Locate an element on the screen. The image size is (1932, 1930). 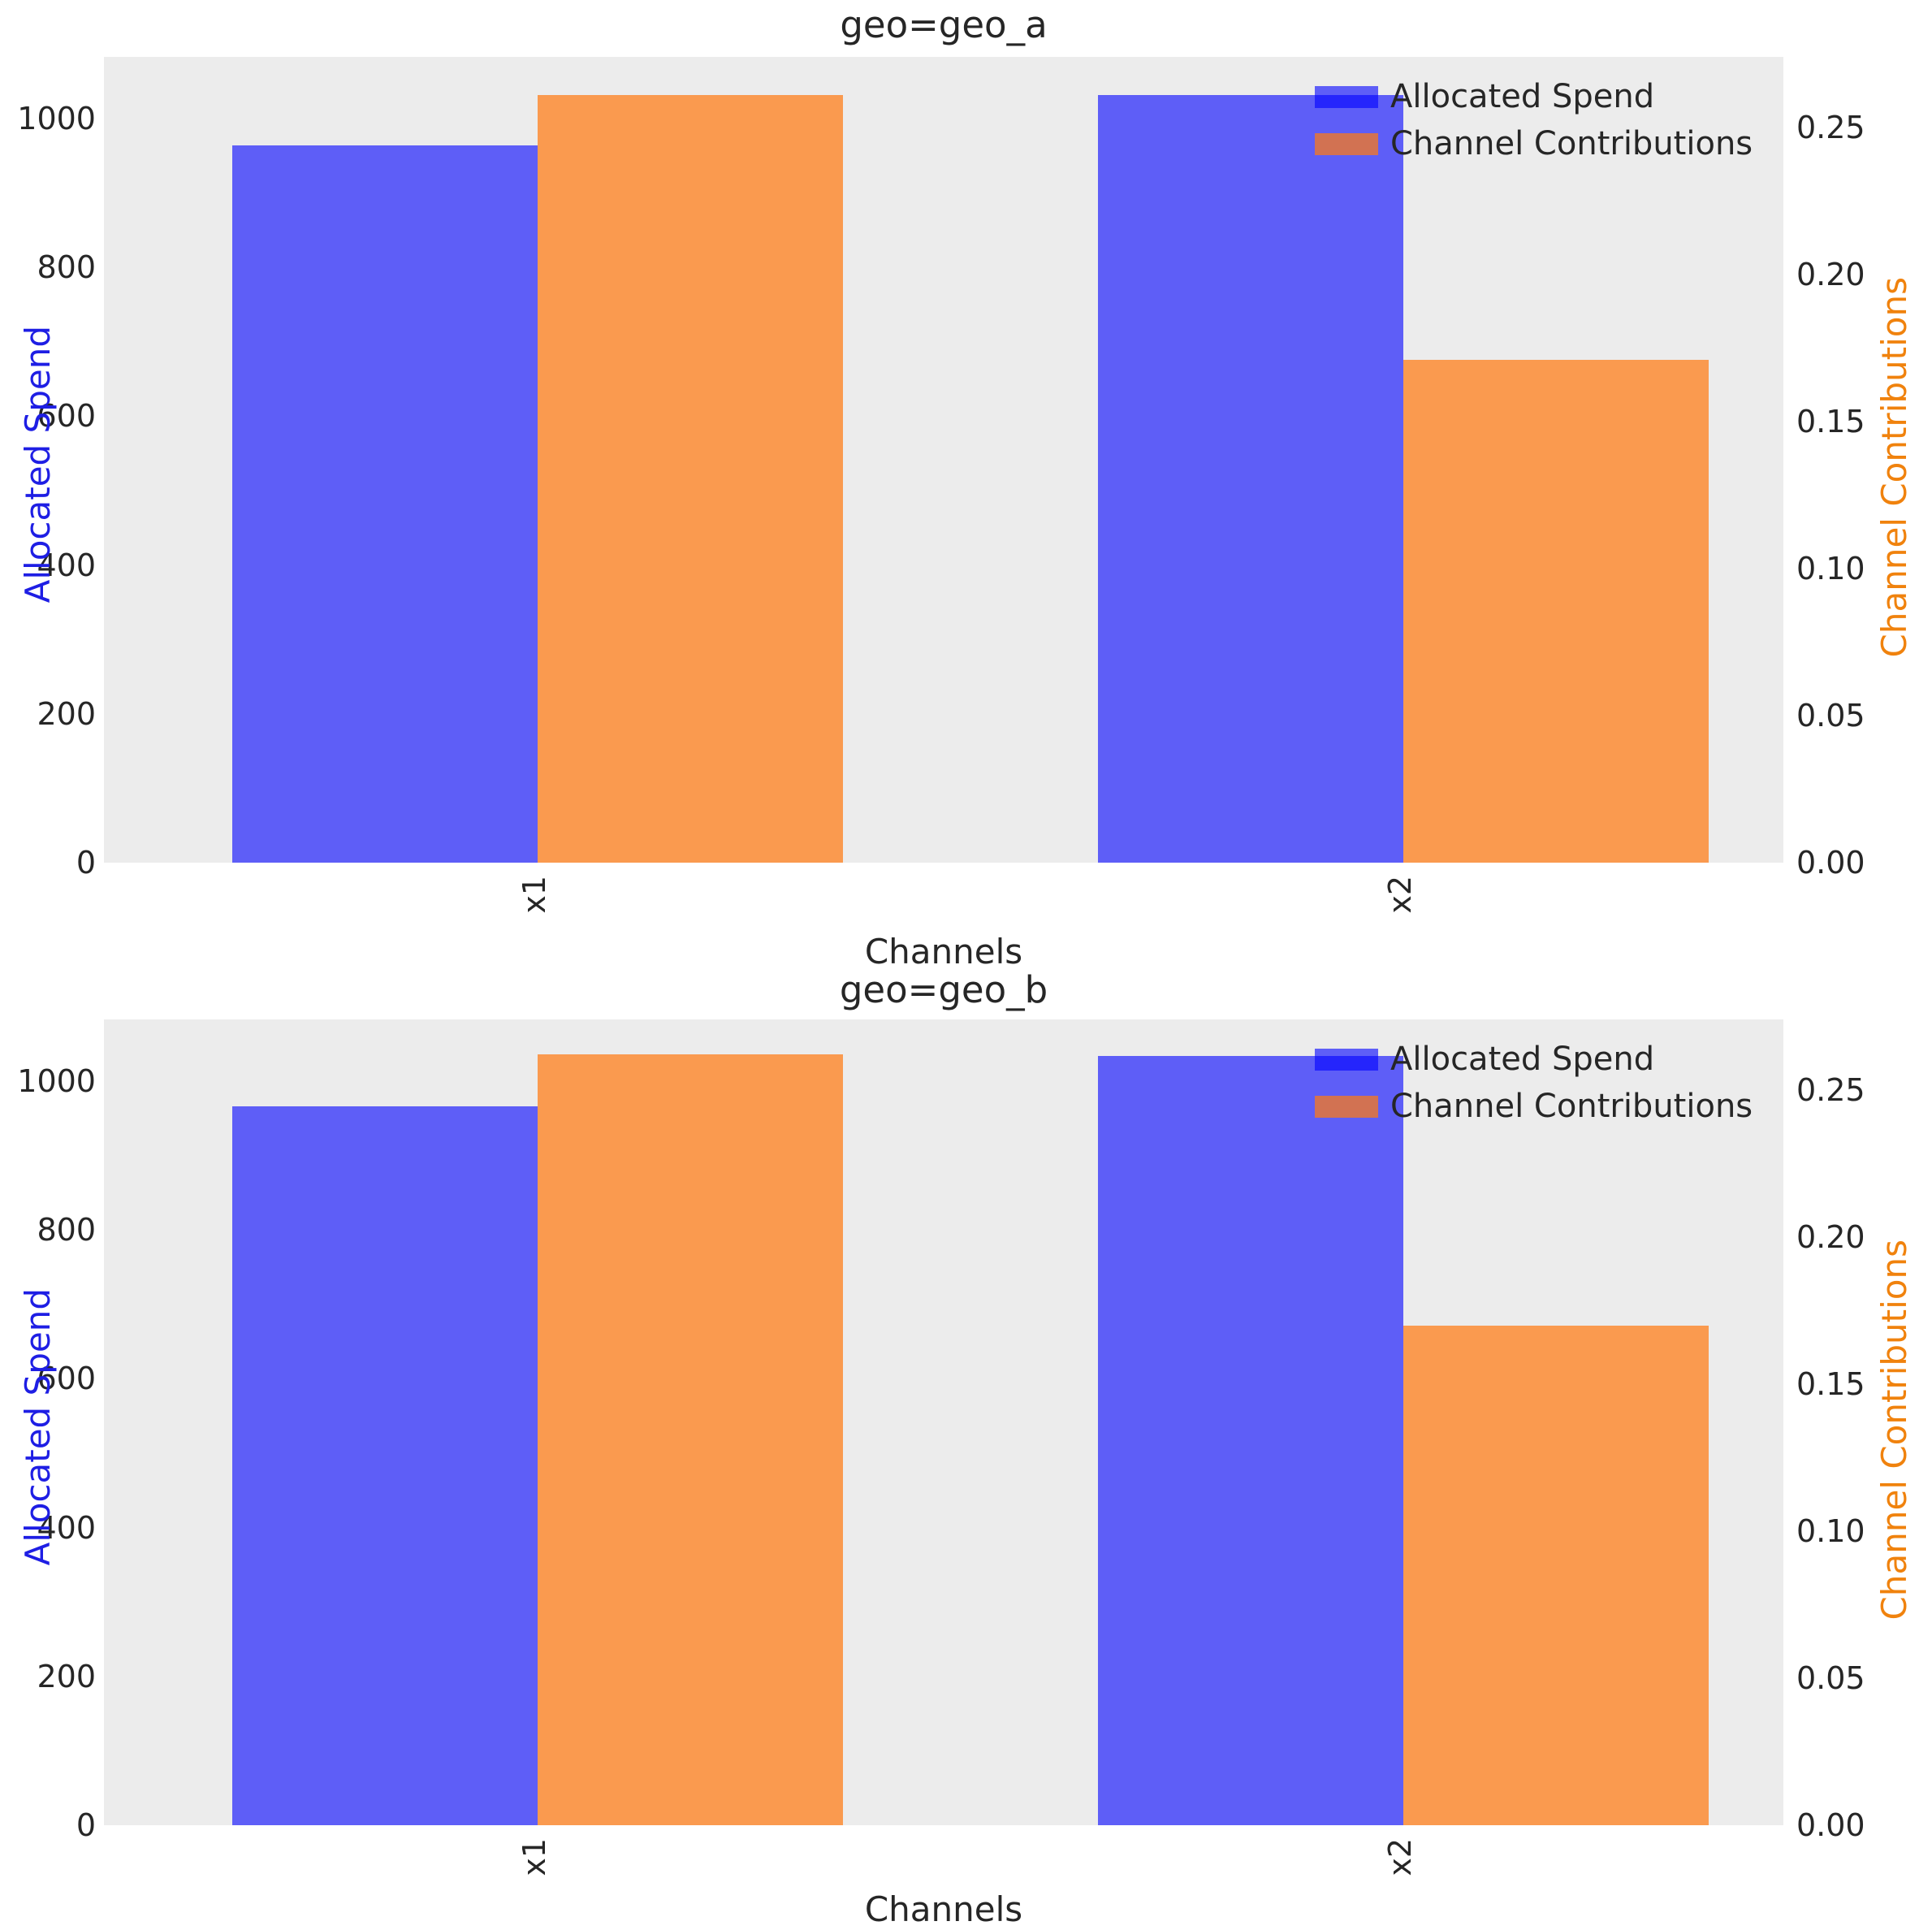
chart-title: geo=geo_a is located at coordinates (944, 24).